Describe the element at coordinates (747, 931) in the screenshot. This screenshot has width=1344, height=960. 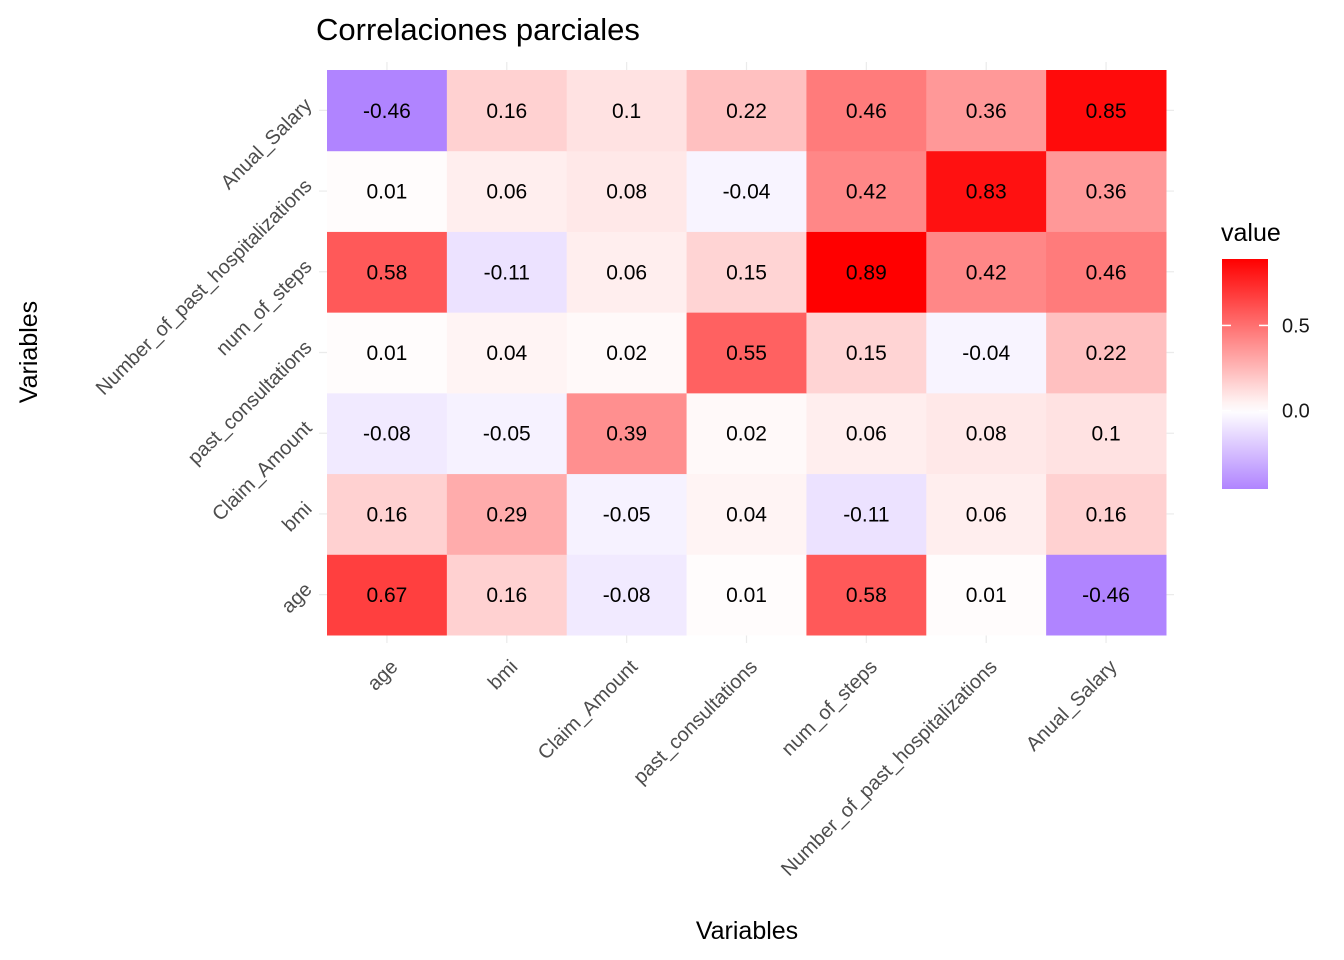
I see `x-axis-title: Variables` at that location.